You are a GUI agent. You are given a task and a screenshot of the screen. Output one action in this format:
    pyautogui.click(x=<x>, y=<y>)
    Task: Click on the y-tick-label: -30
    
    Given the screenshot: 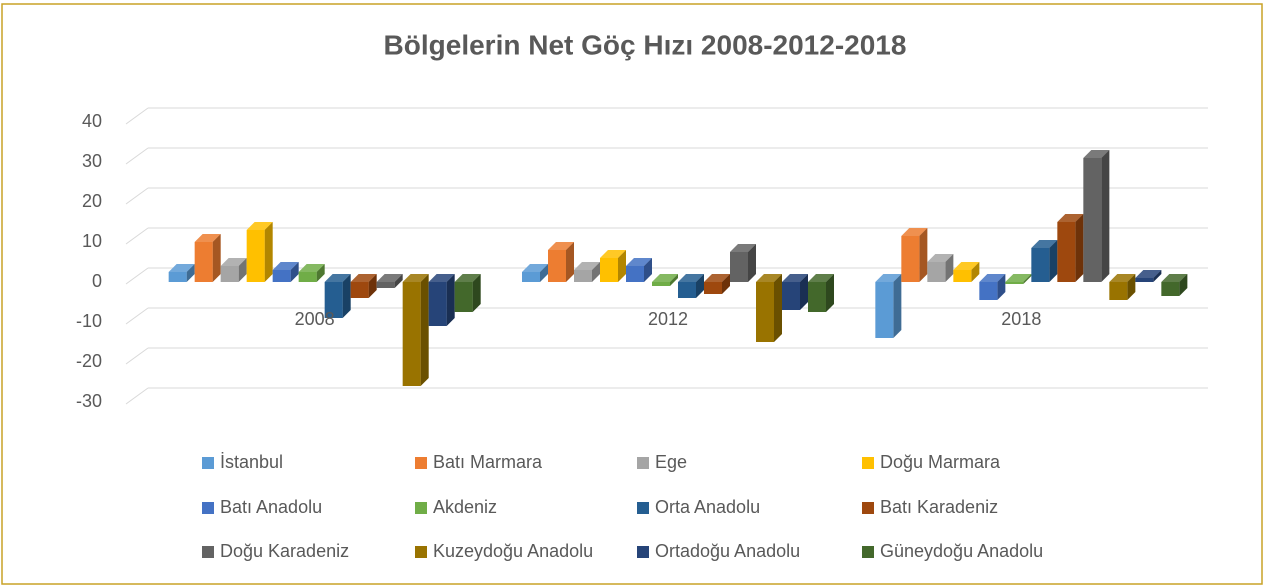 What is the action you would take?
    pyautogui.click(x=89, y=401)
    